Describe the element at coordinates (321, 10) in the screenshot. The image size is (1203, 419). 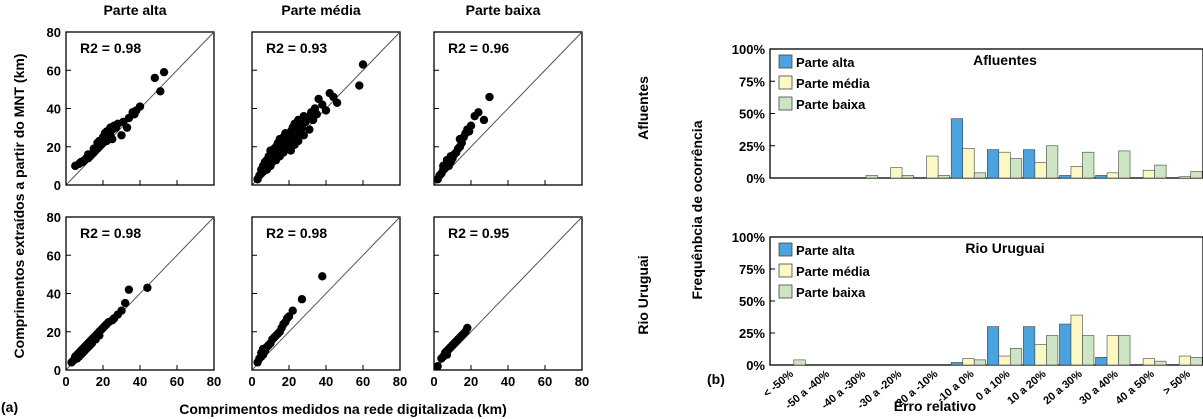
I see `col-title-parte-media: Parte média` at that location.